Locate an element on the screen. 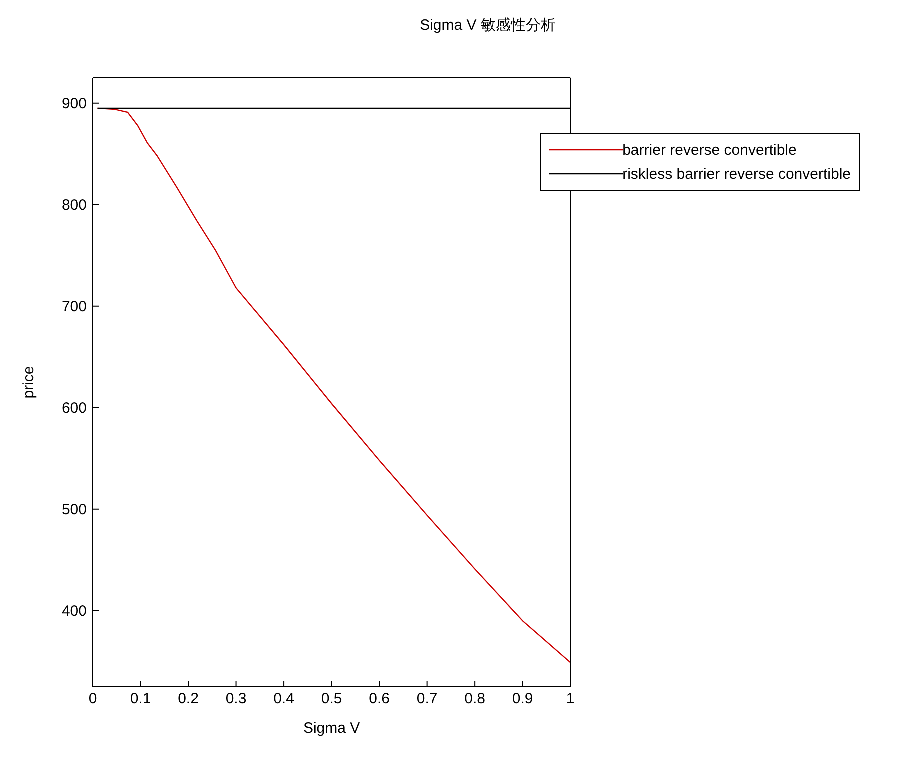  y-tick-label: 500 is located at coordinates (74, 510).